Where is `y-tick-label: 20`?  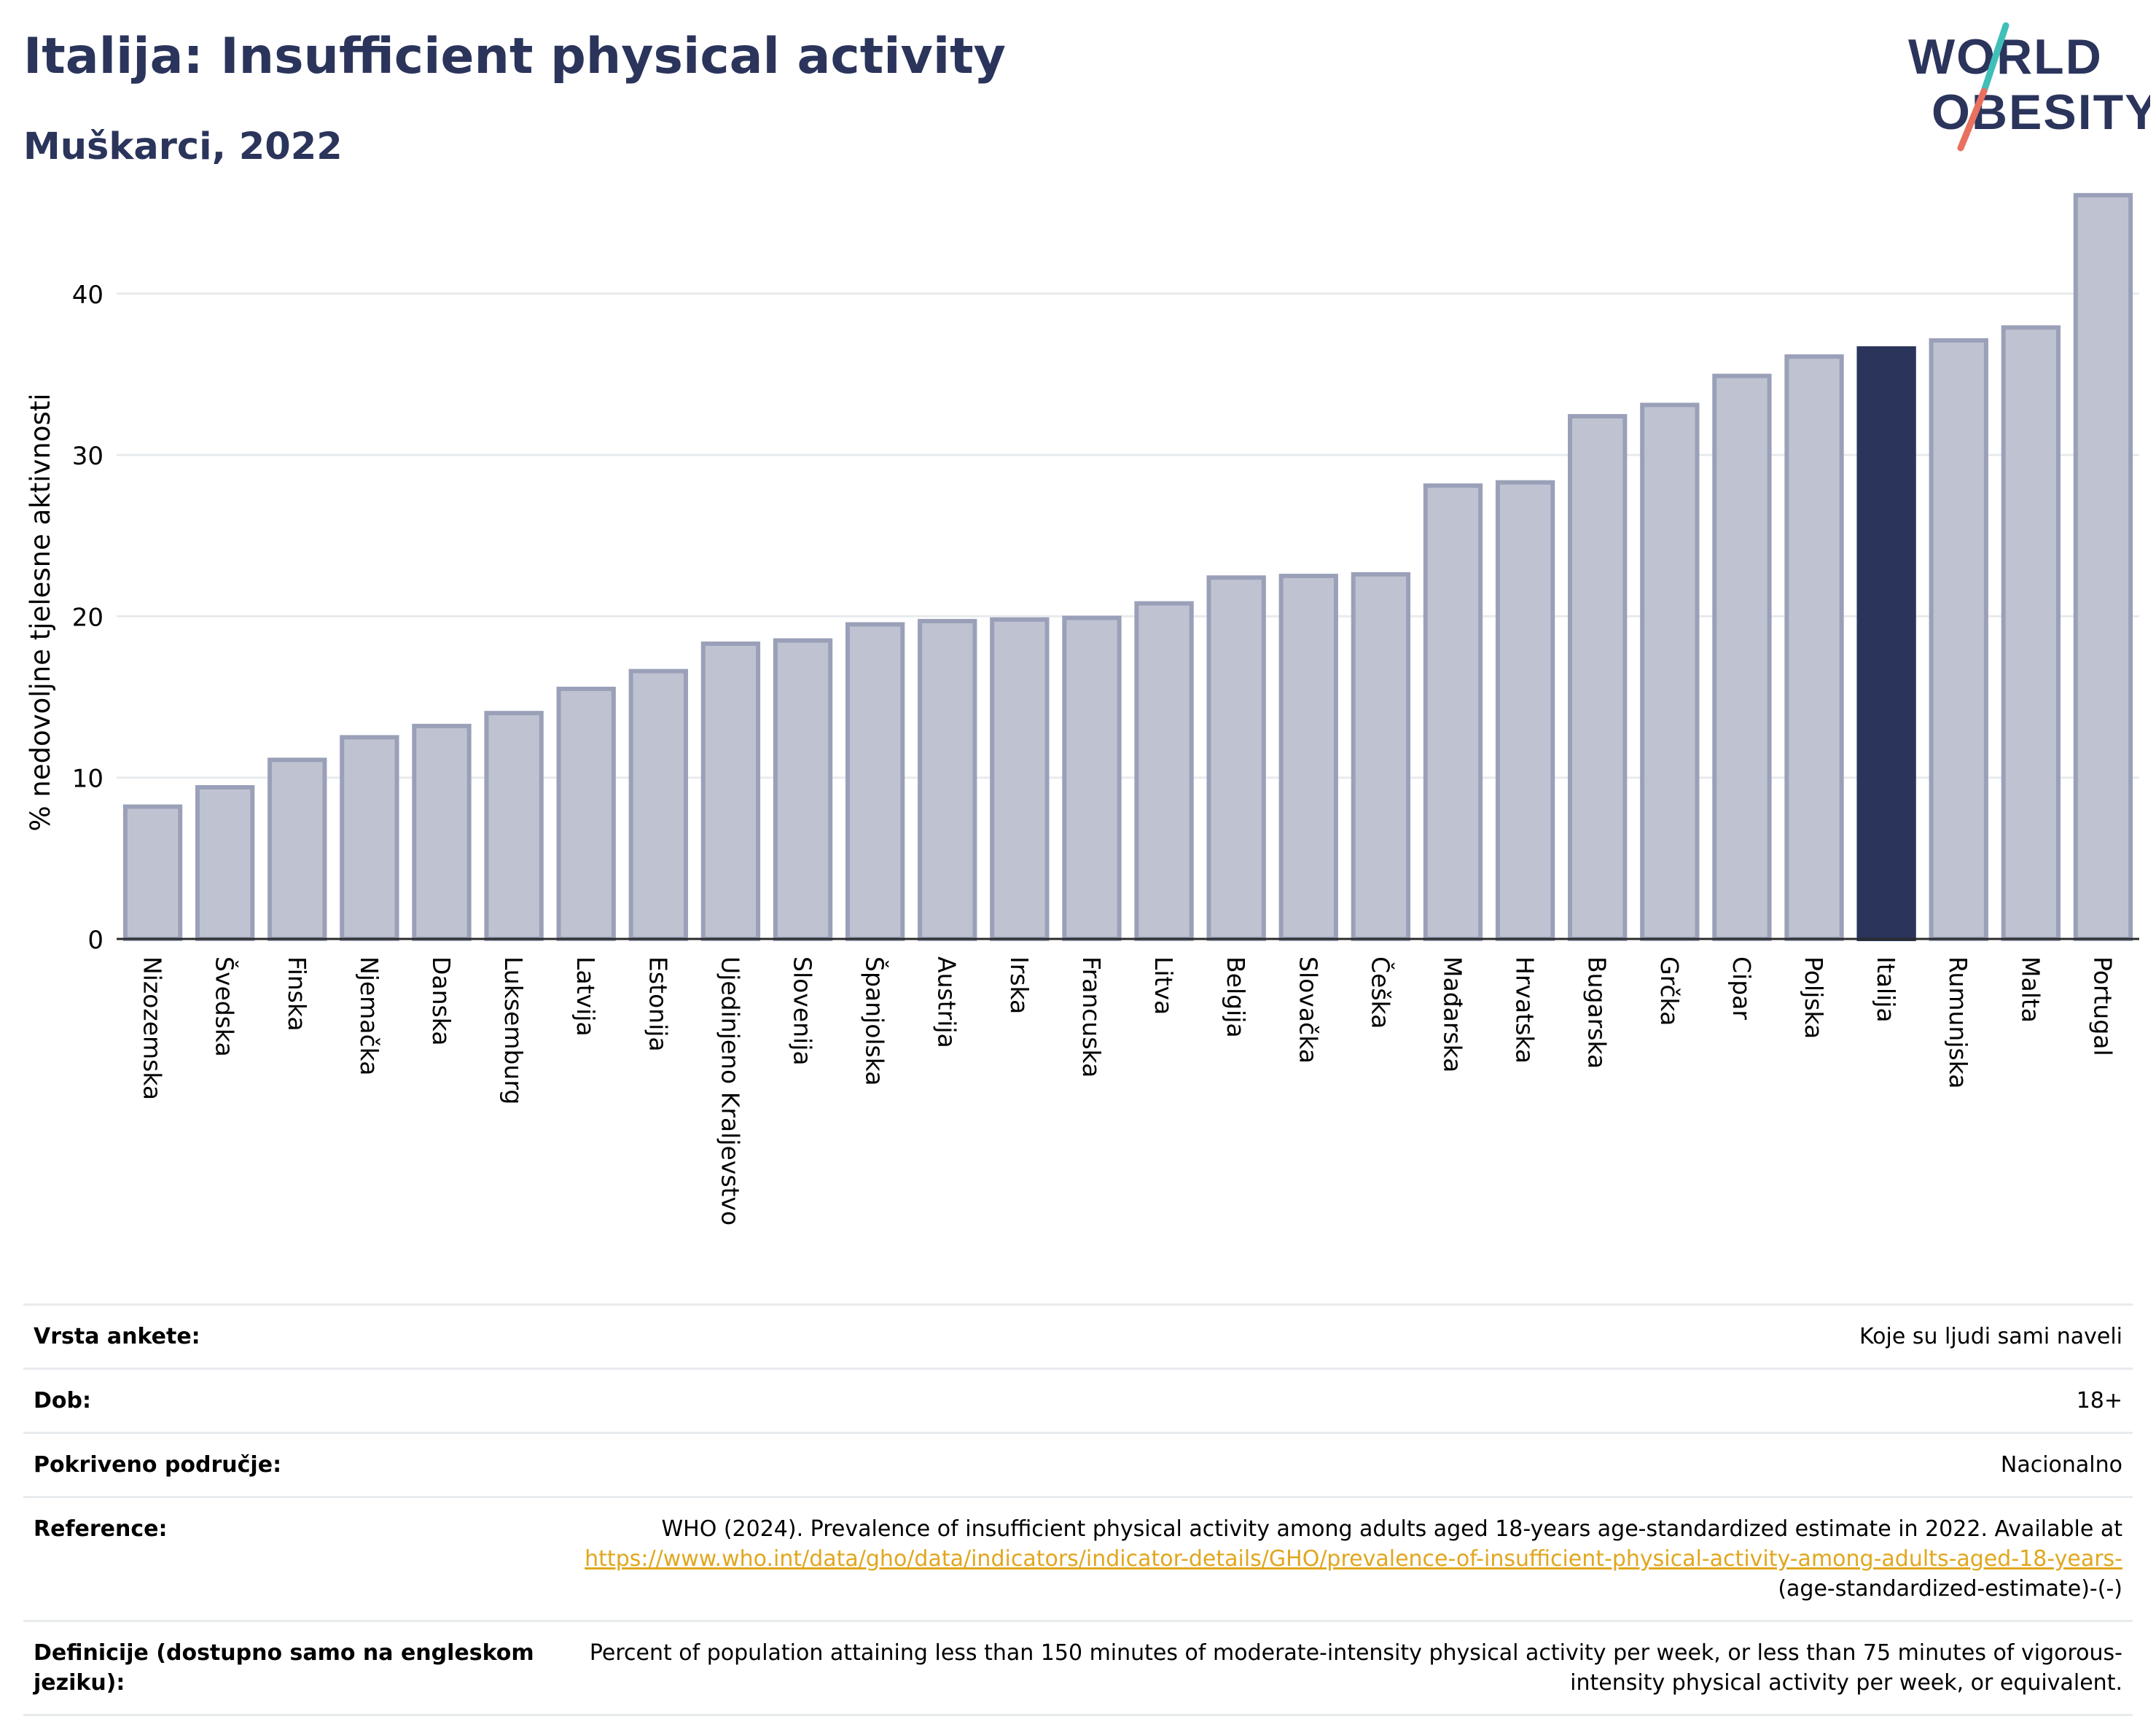 y-tick-label: 20 is located at coordinates (87, 617).